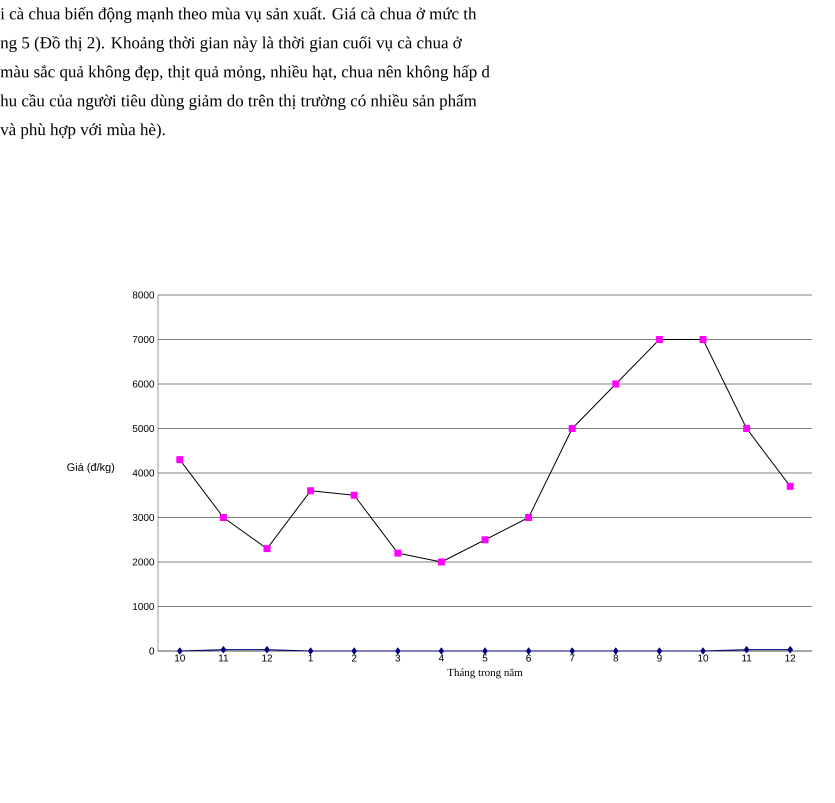 Image resolution: width=835 pixels, height=803 pixels. I want to click on x-tick-label: 2, so click(354, 658).